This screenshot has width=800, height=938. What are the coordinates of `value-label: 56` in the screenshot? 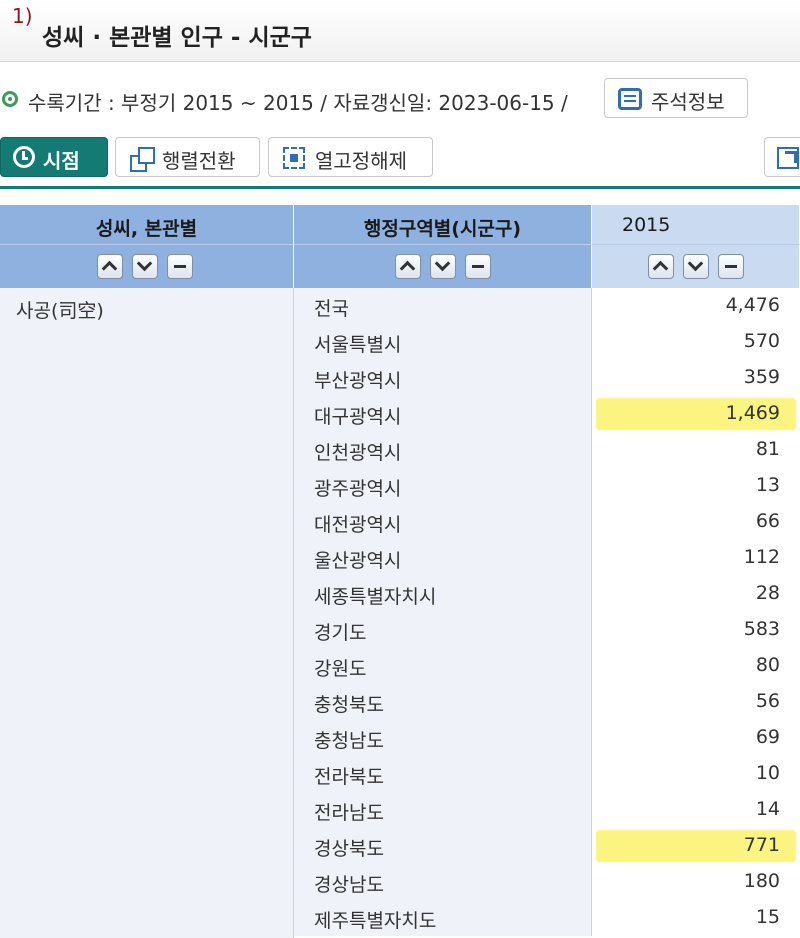 It's located at (767, 701).